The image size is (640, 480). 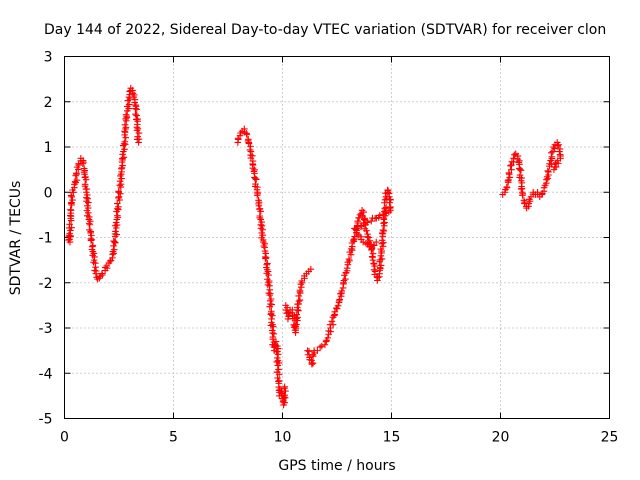 What do you see at coordinates (46, 374) in the screenshot?
I see `y-tick-label: -4` at bounding box center [46, 374].